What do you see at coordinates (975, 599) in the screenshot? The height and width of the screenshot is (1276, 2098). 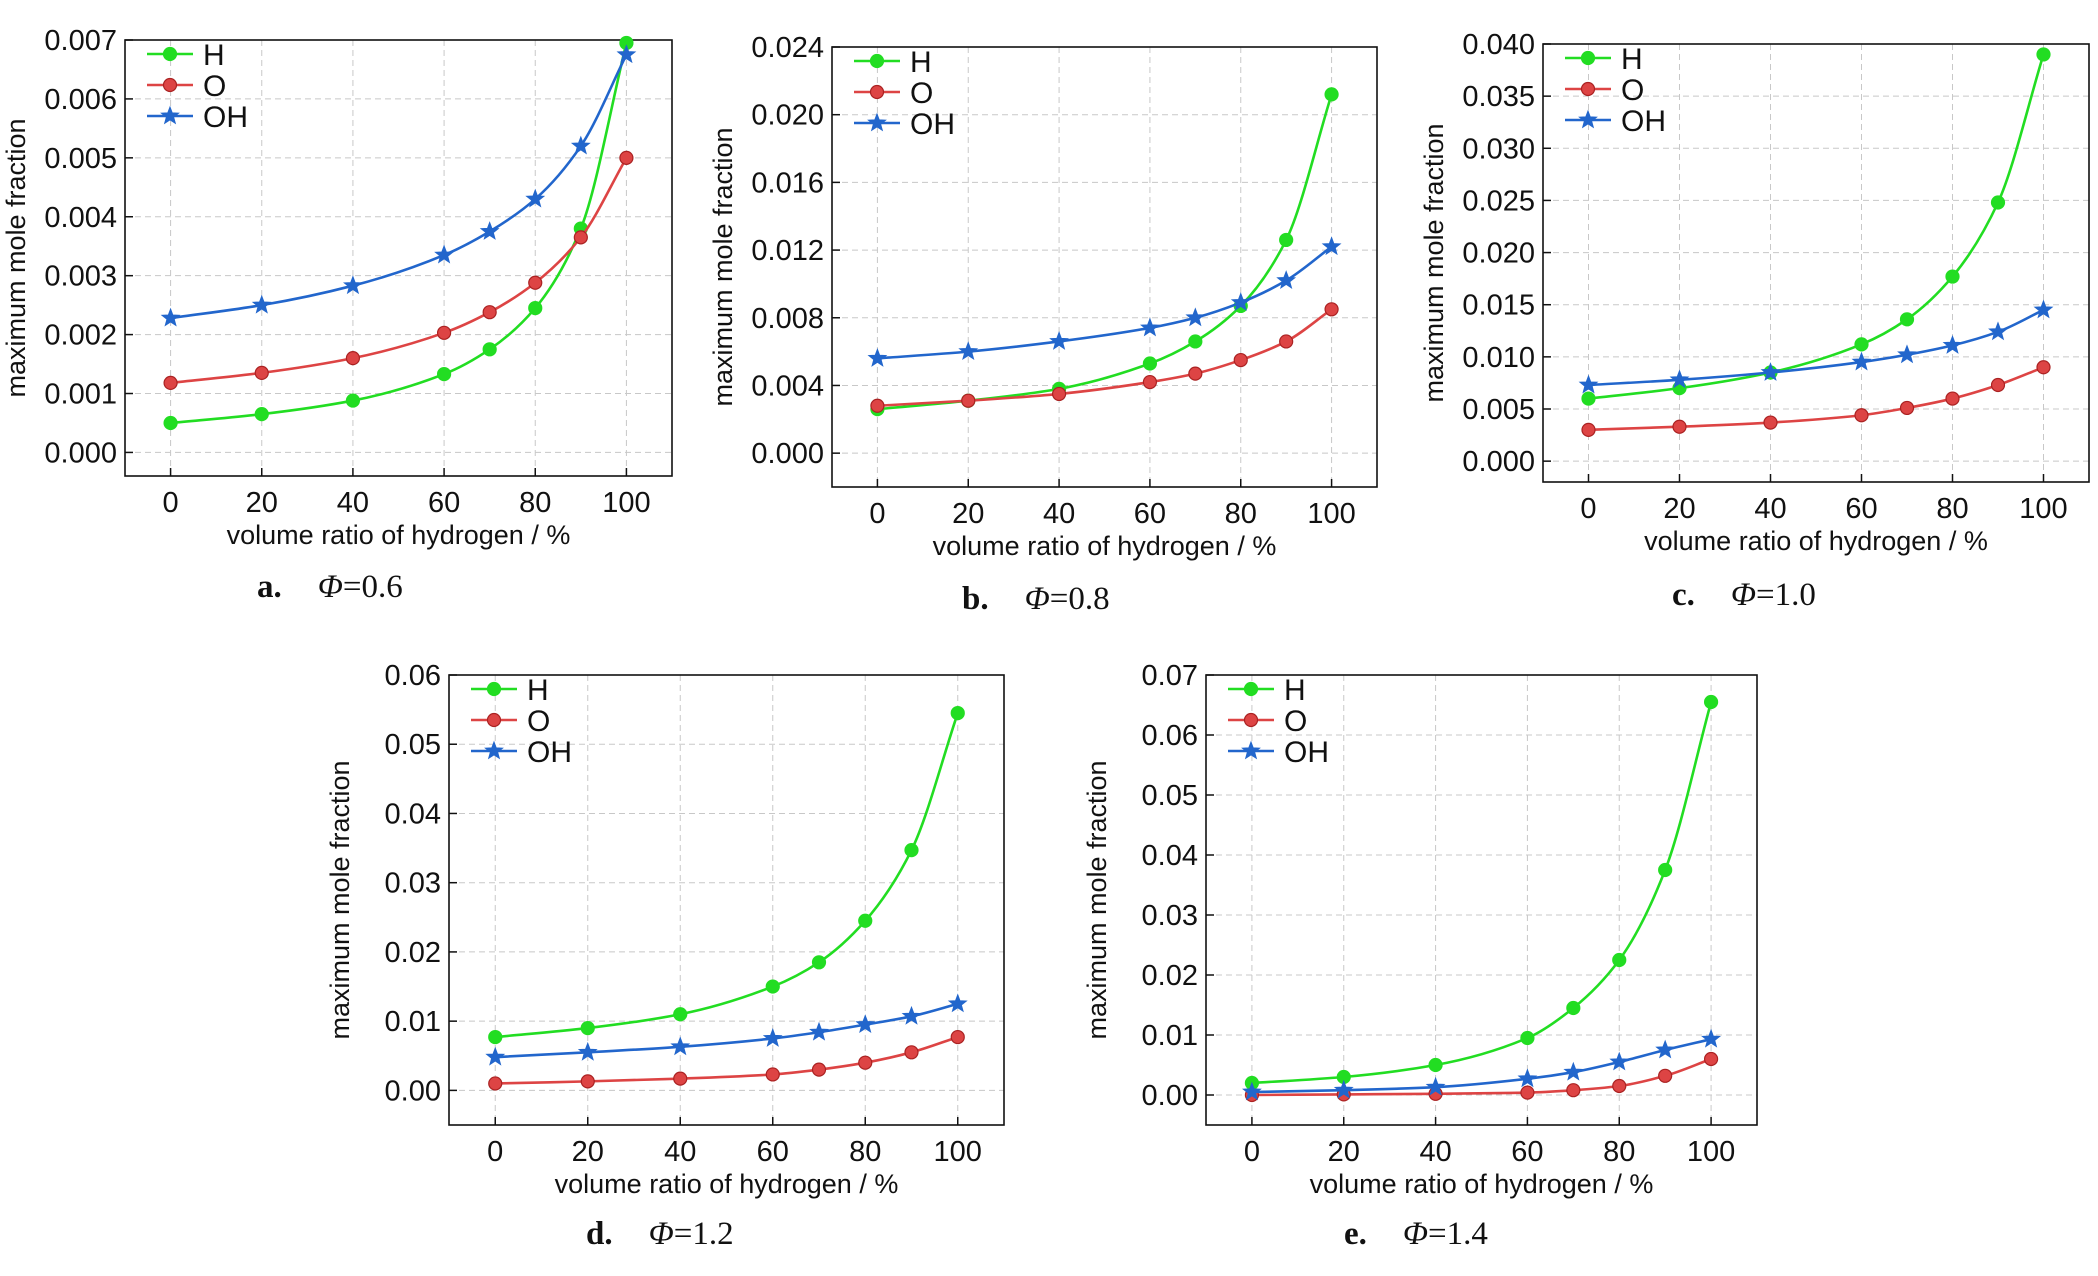 I see `caption-letter: b.` at bounding box center [975, 599].